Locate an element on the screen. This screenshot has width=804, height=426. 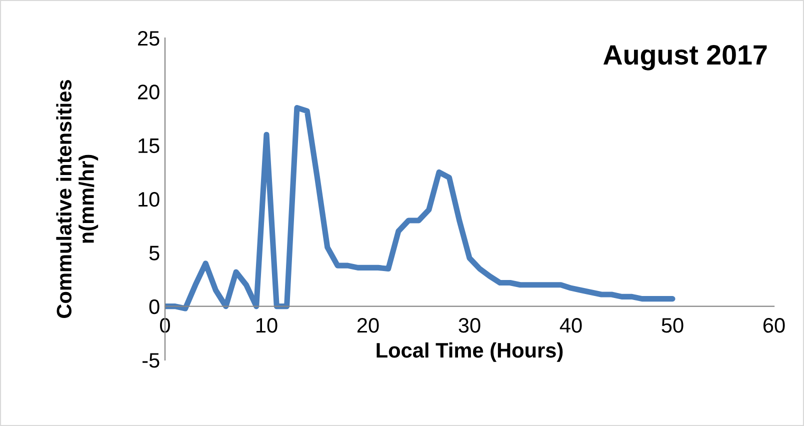
y-axis-title: Commulative intensities n(mm/hr) is located at coordinates (77, 199).